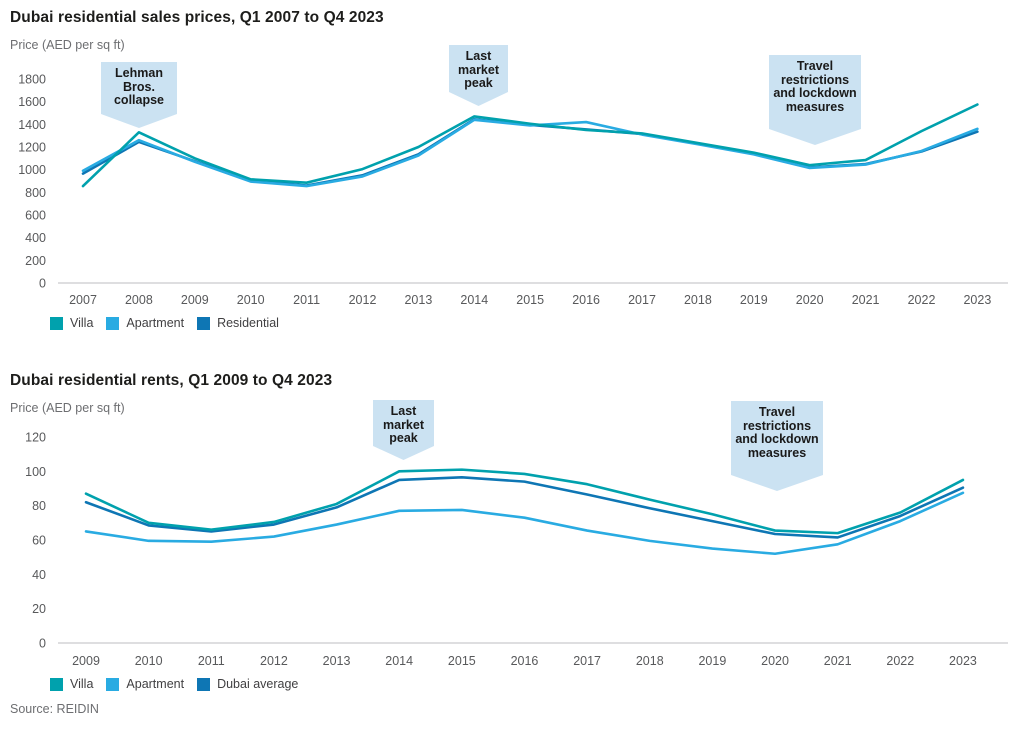  Describe the element at coordinates (35, 438) in the screenshot. I see `y-tick-label: 120` at that location.